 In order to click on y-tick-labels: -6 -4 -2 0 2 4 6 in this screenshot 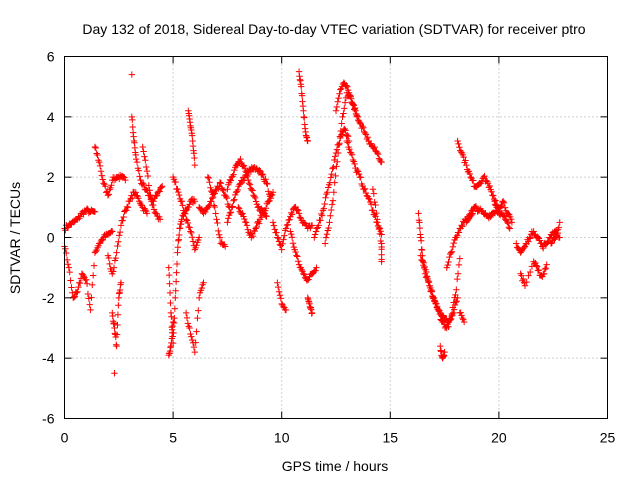, I will do `click(48, 238)`.